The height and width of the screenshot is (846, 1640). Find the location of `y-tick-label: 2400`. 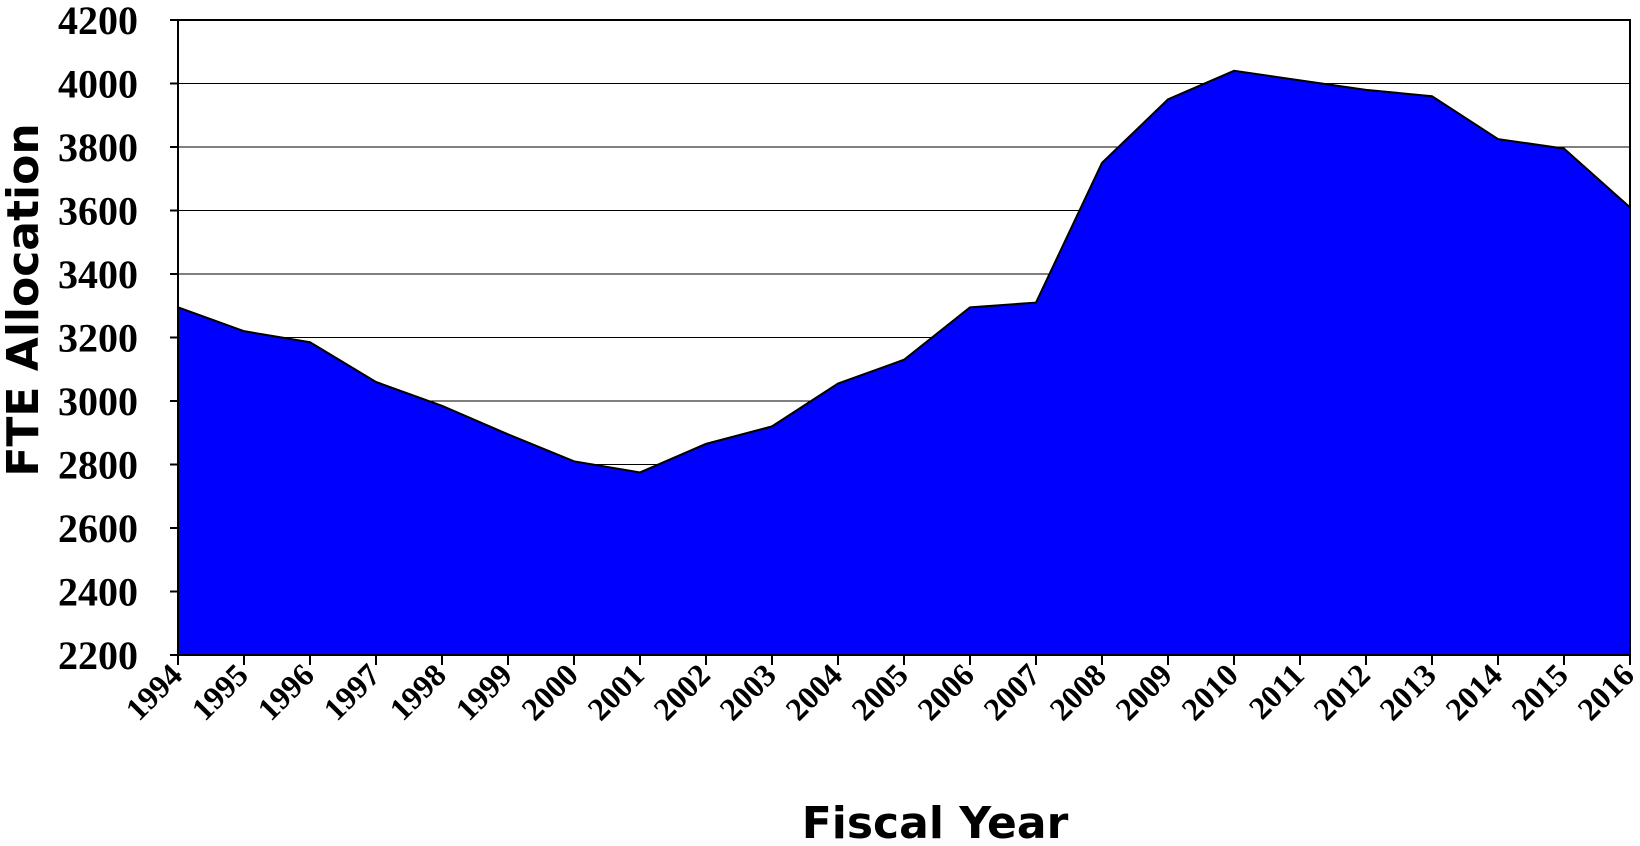

y-tick-label: 2400 is located at coordinates (98, 592).